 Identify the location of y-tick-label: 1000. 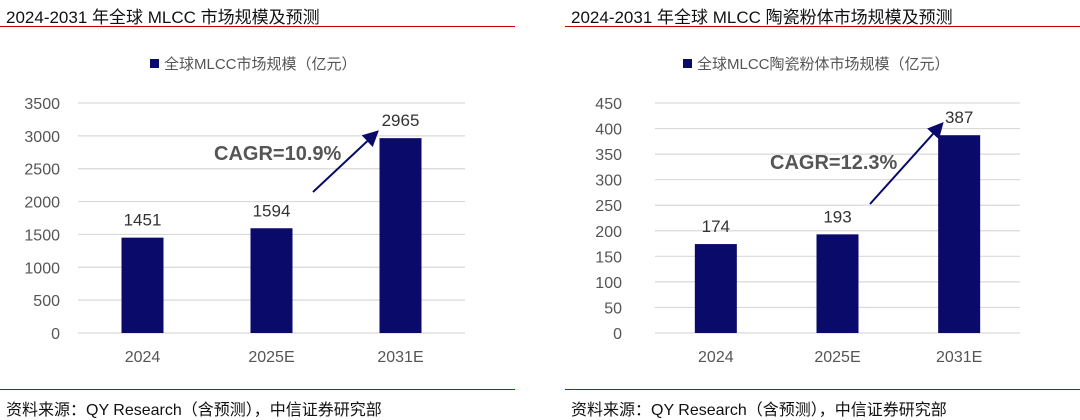
(42, 268).